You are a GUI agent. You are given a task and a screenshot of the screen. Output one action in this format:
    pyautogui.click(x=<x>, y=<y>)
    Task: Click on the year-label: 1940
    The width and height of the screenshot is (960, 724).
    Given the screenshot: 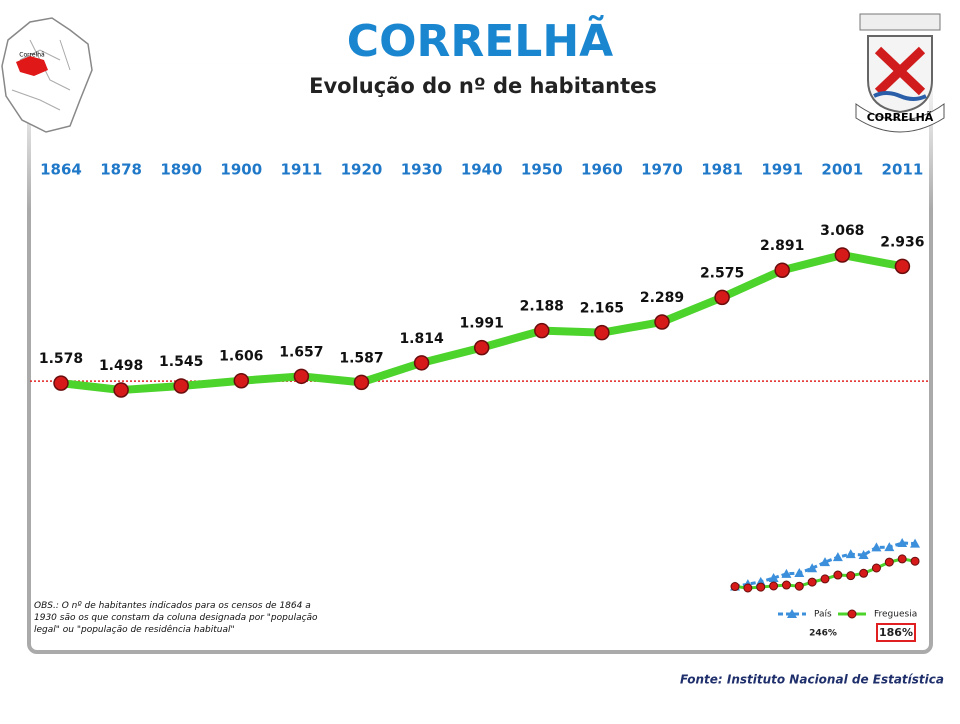 What is the action you would take?
    pyautogui.click(x=482, y=170)
    